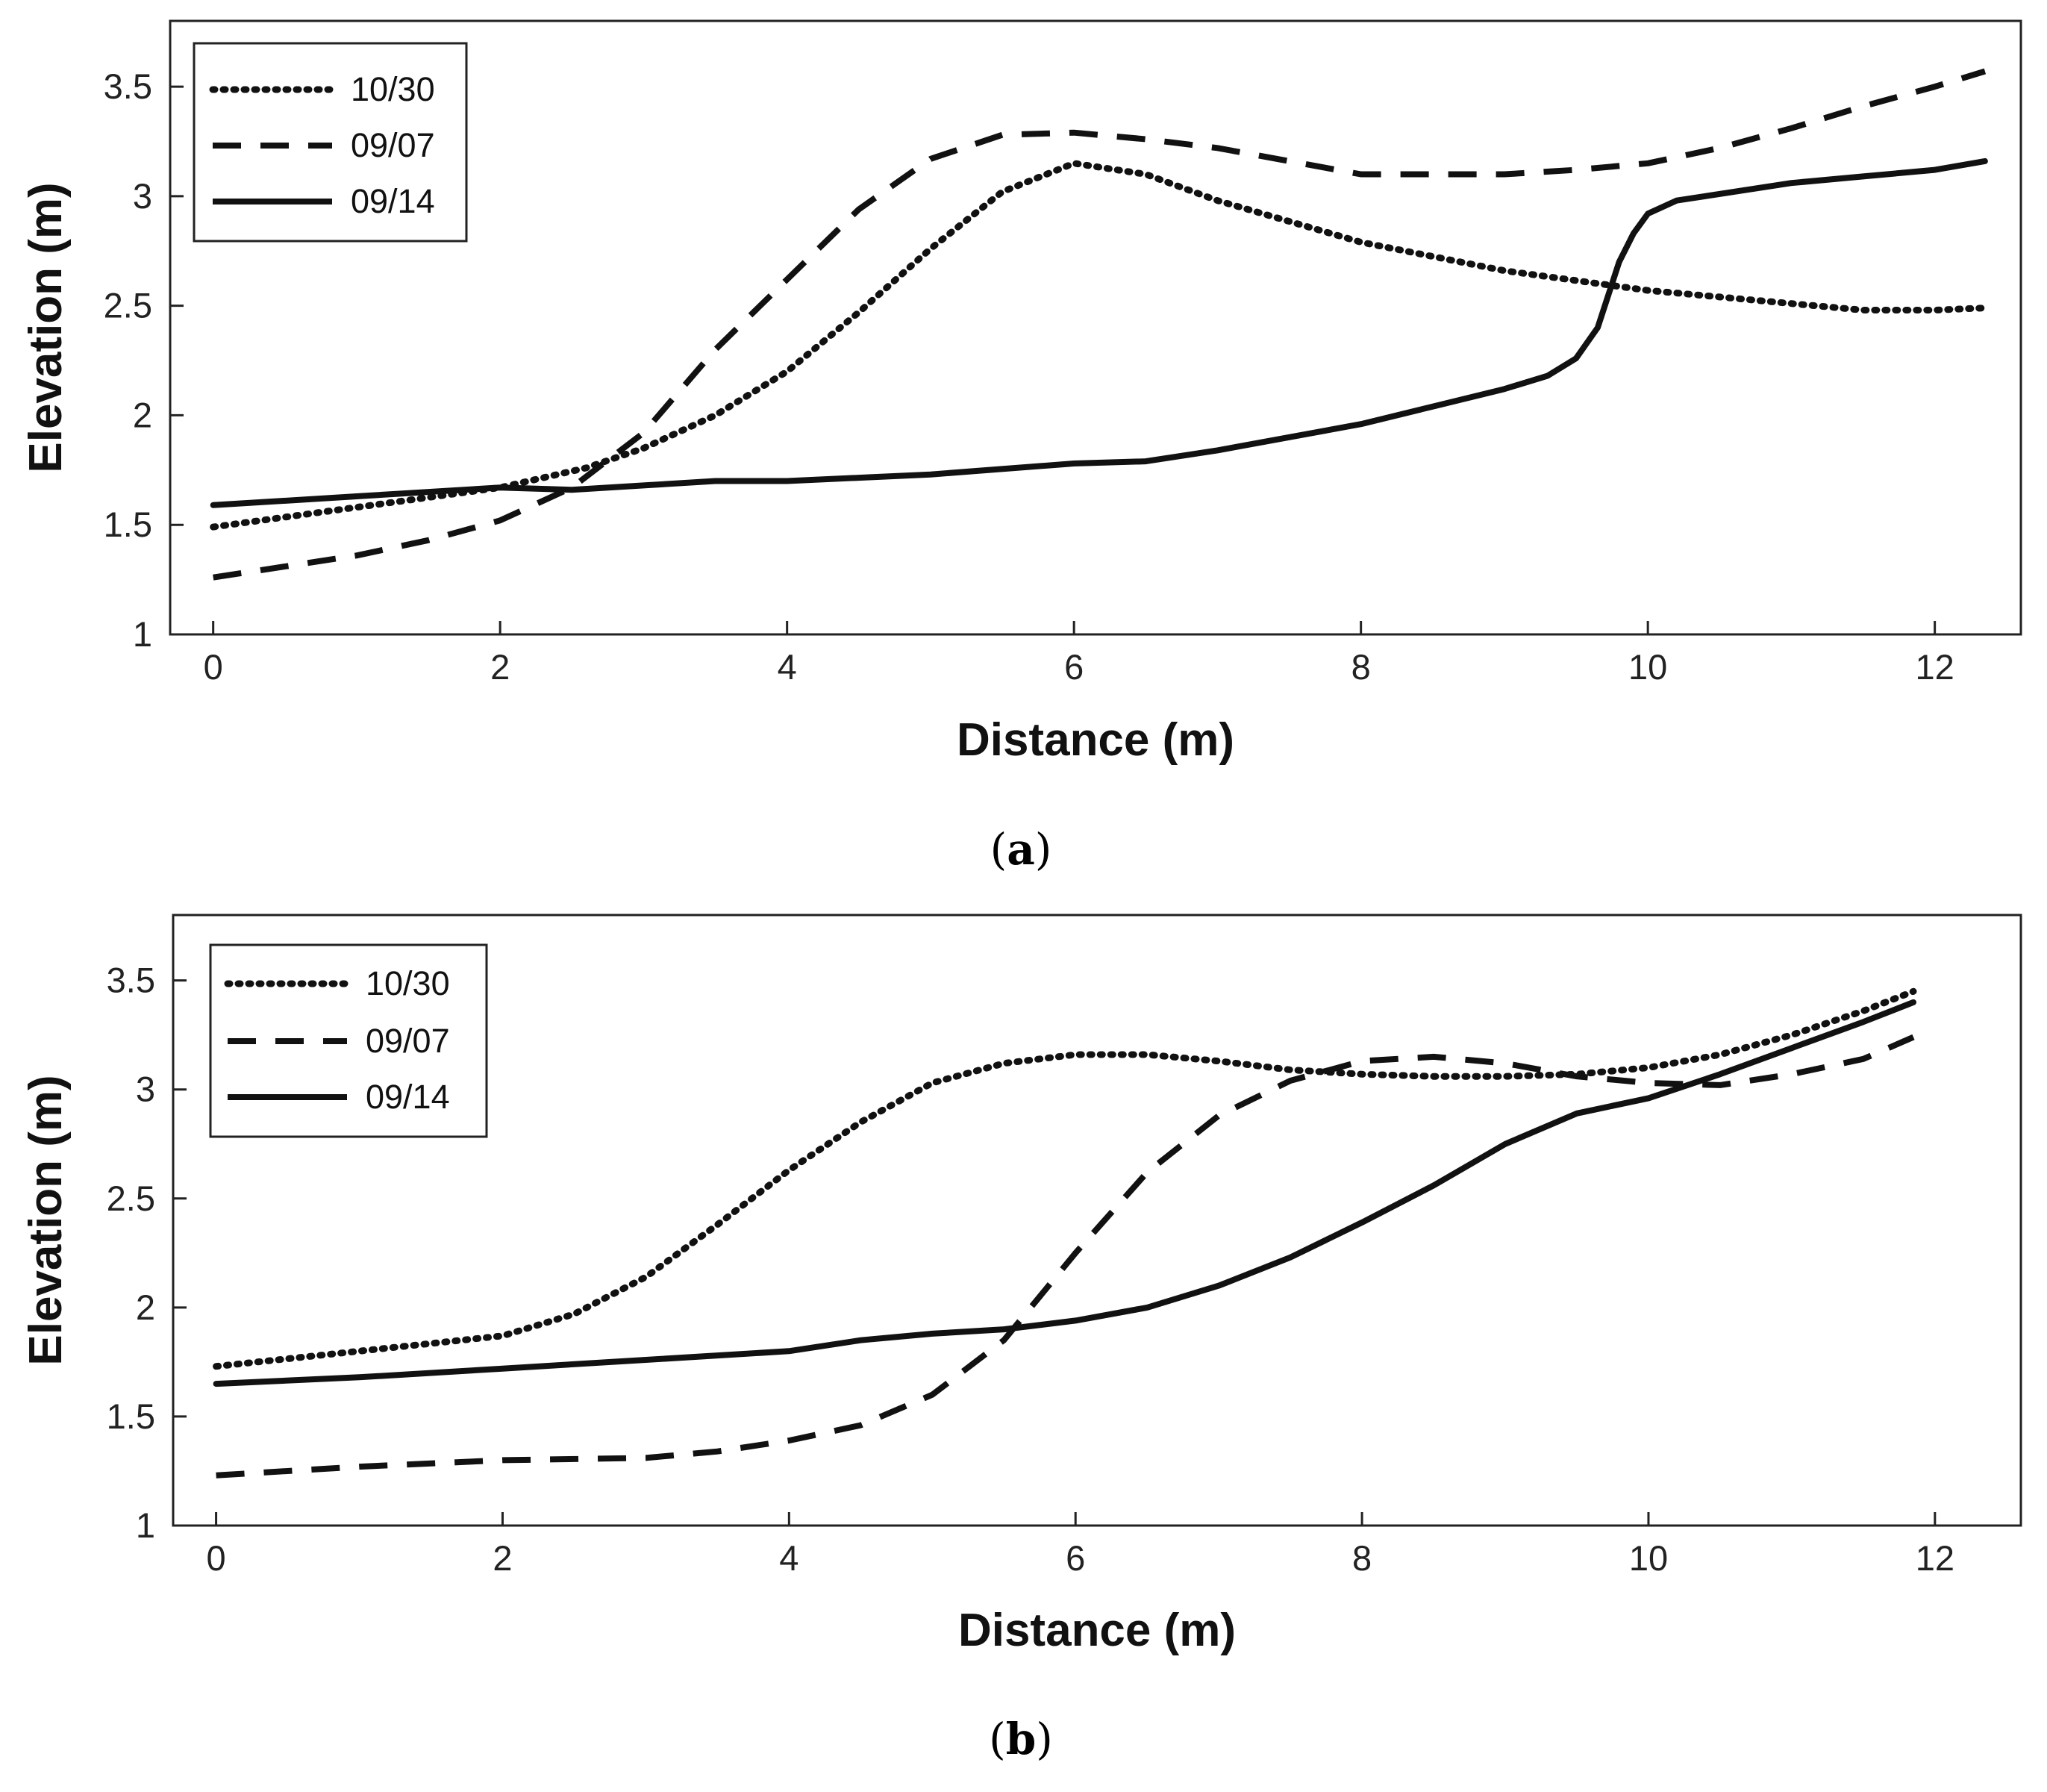  I want to click on legend-label-09-14-a: 09/14, so click(393, 201).